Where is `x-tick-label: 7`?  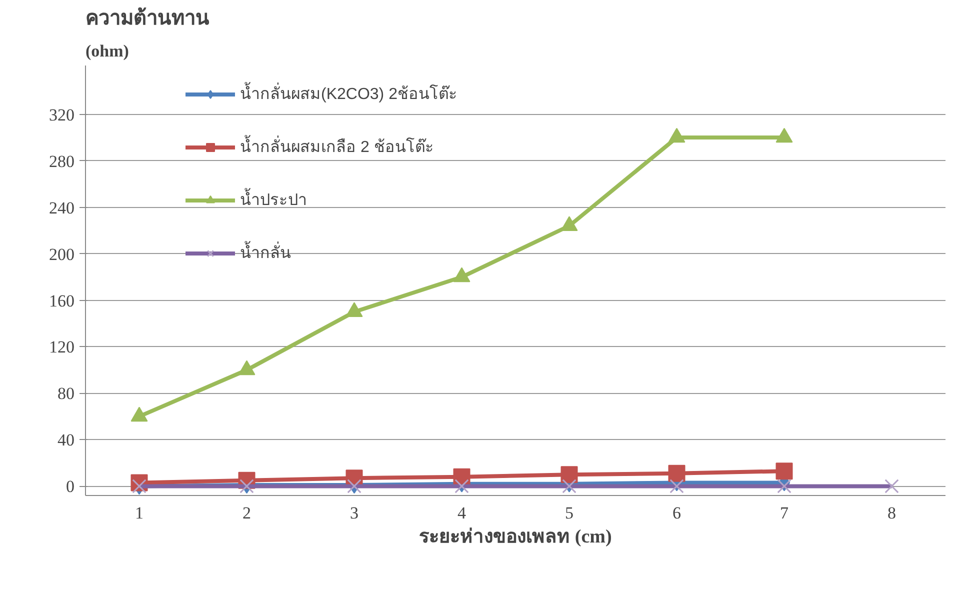 x-tick-label: 7 is located at coordinates (784, 513).